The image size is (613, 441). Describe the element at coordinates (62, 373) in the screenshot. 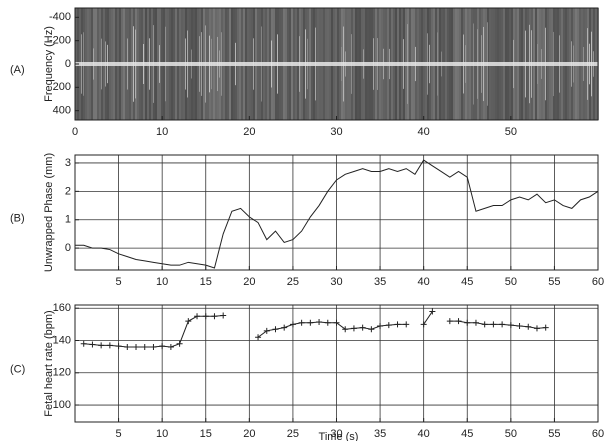

I see `y-tick-label: 120` at that location.